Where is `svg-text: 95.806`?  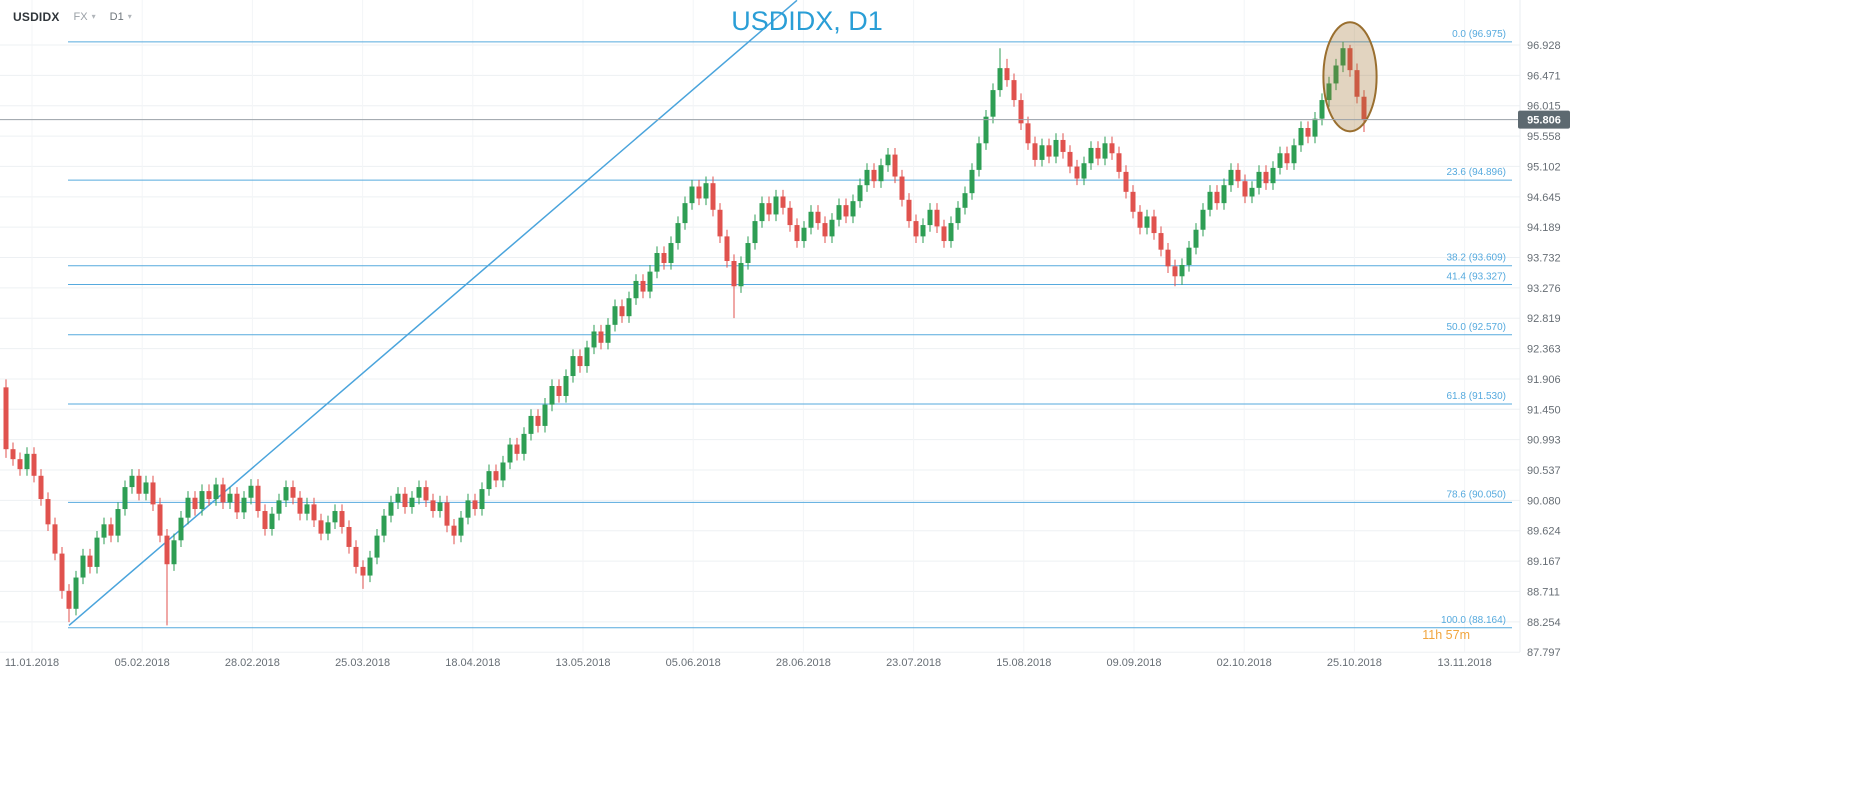 svg-text: 95.806 is located at coordinates (1544, 121).